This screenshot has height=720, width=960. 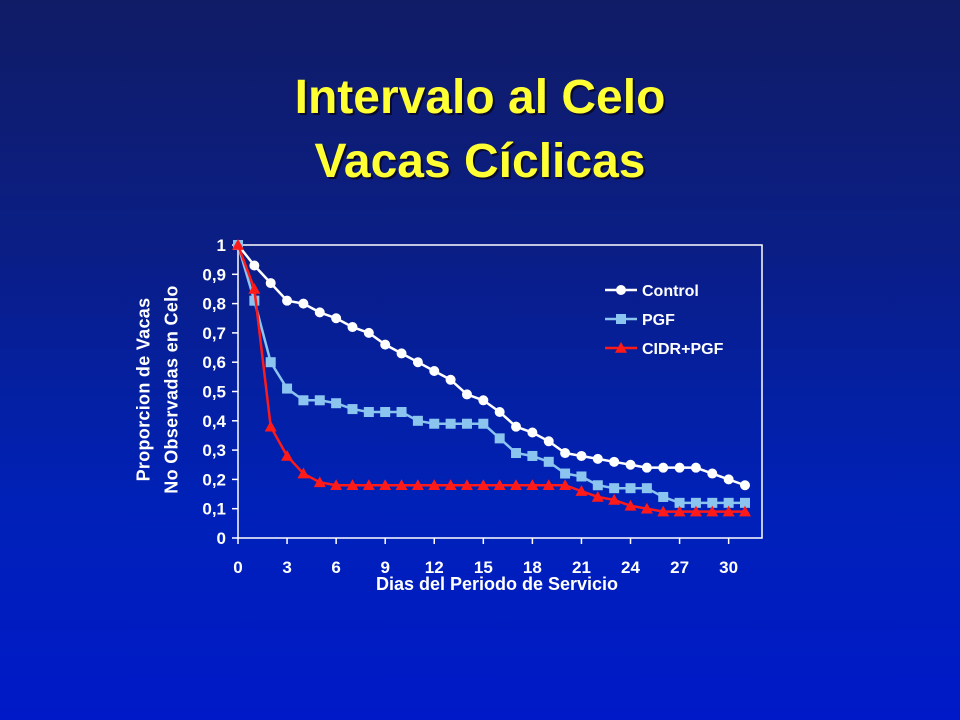 What do you see at coordinates (630, 567) in the screenshot?
I see `x-tick-label: 24` at bounding box center [630, 567].